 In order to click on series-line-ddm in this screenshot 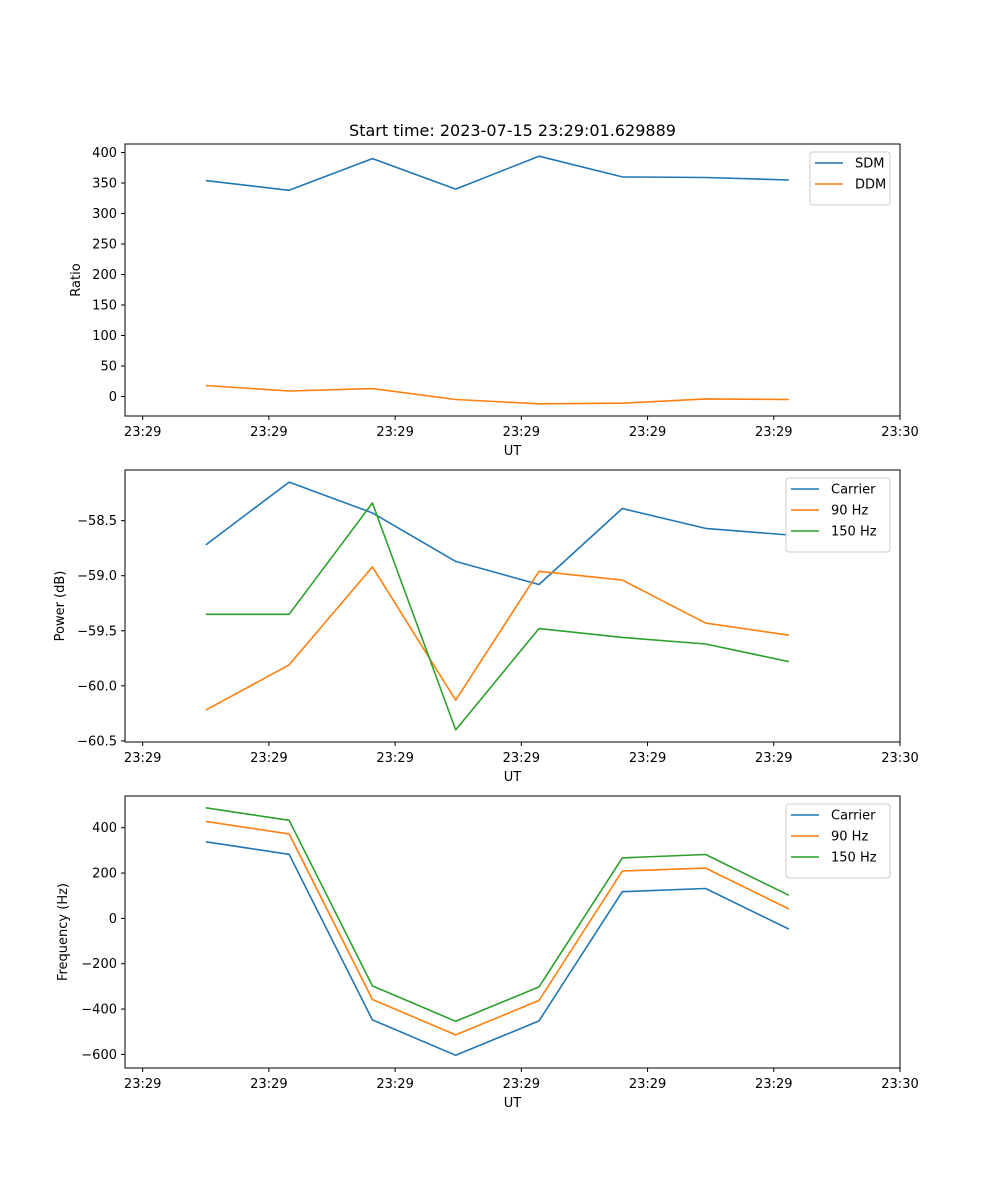, I will do `click(497, 394)`.